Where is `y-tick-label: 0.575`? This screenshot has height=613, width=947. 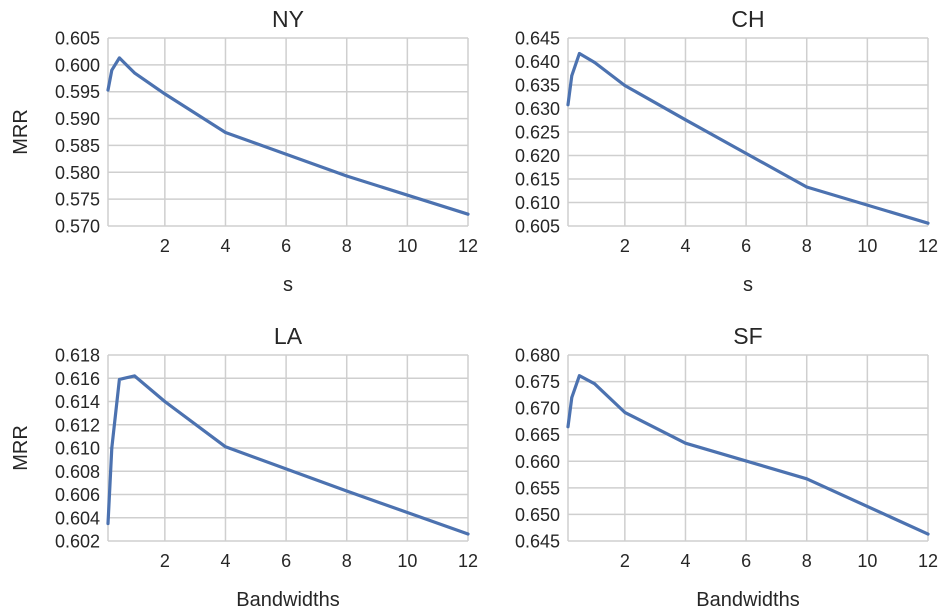 y-tick-label: 0.575 is located at coordinates (77, 200).